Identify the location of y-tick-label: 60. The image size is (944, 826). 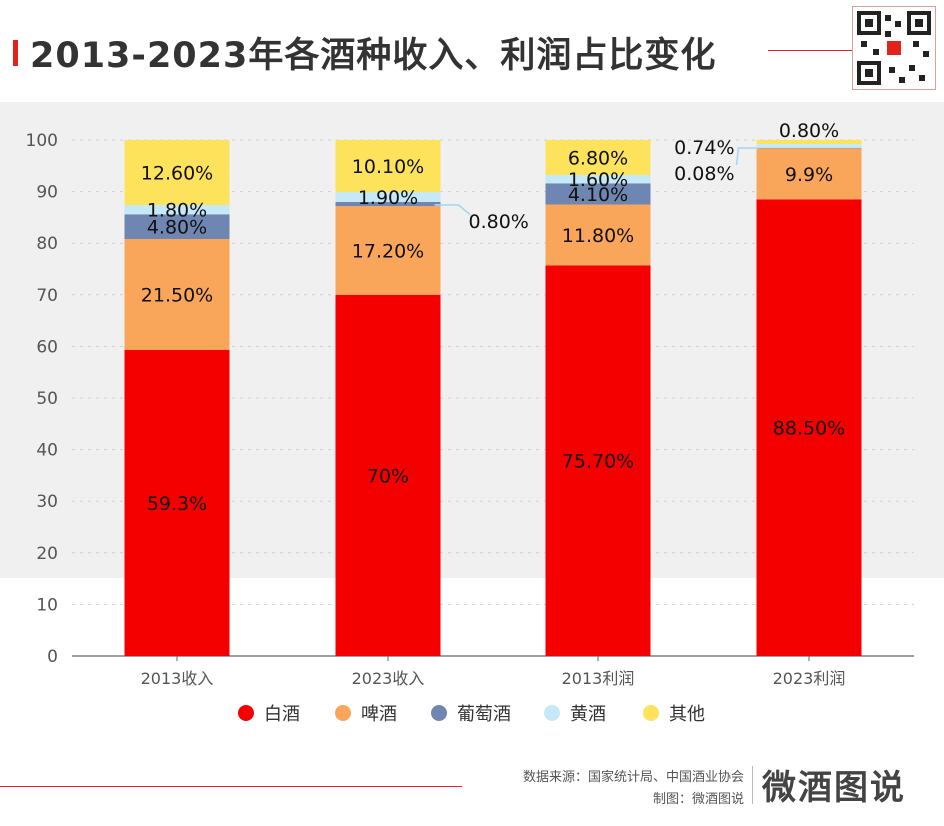
(47, 347).